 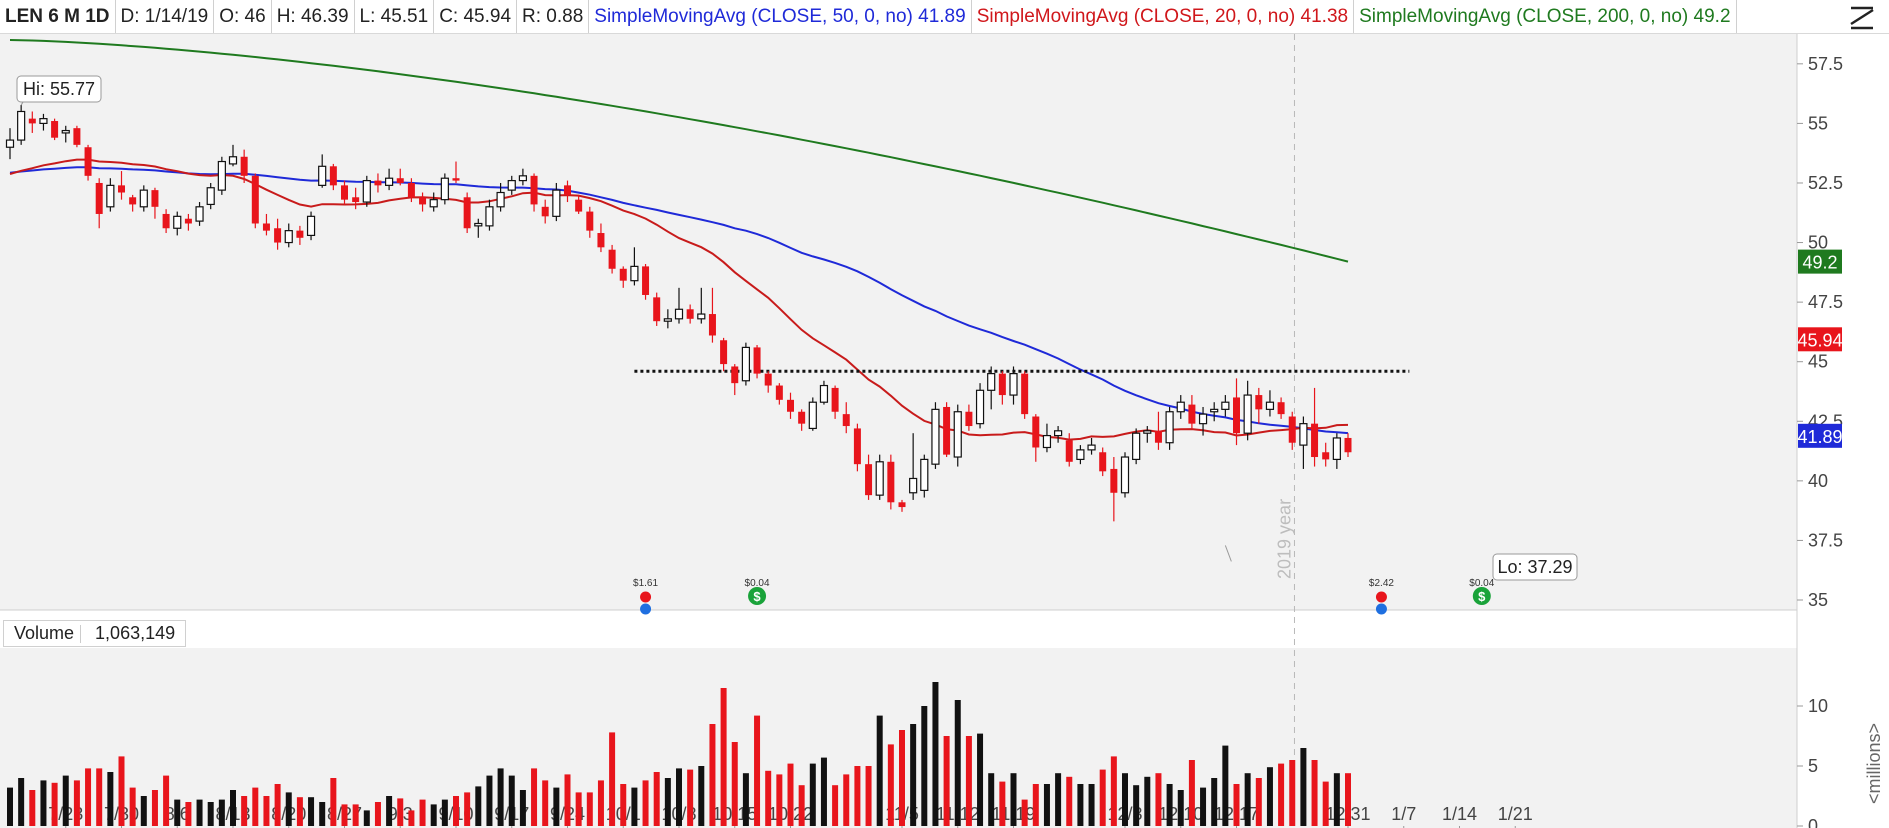 I want to click on dividend-icon, so click(x=1481, y=596).